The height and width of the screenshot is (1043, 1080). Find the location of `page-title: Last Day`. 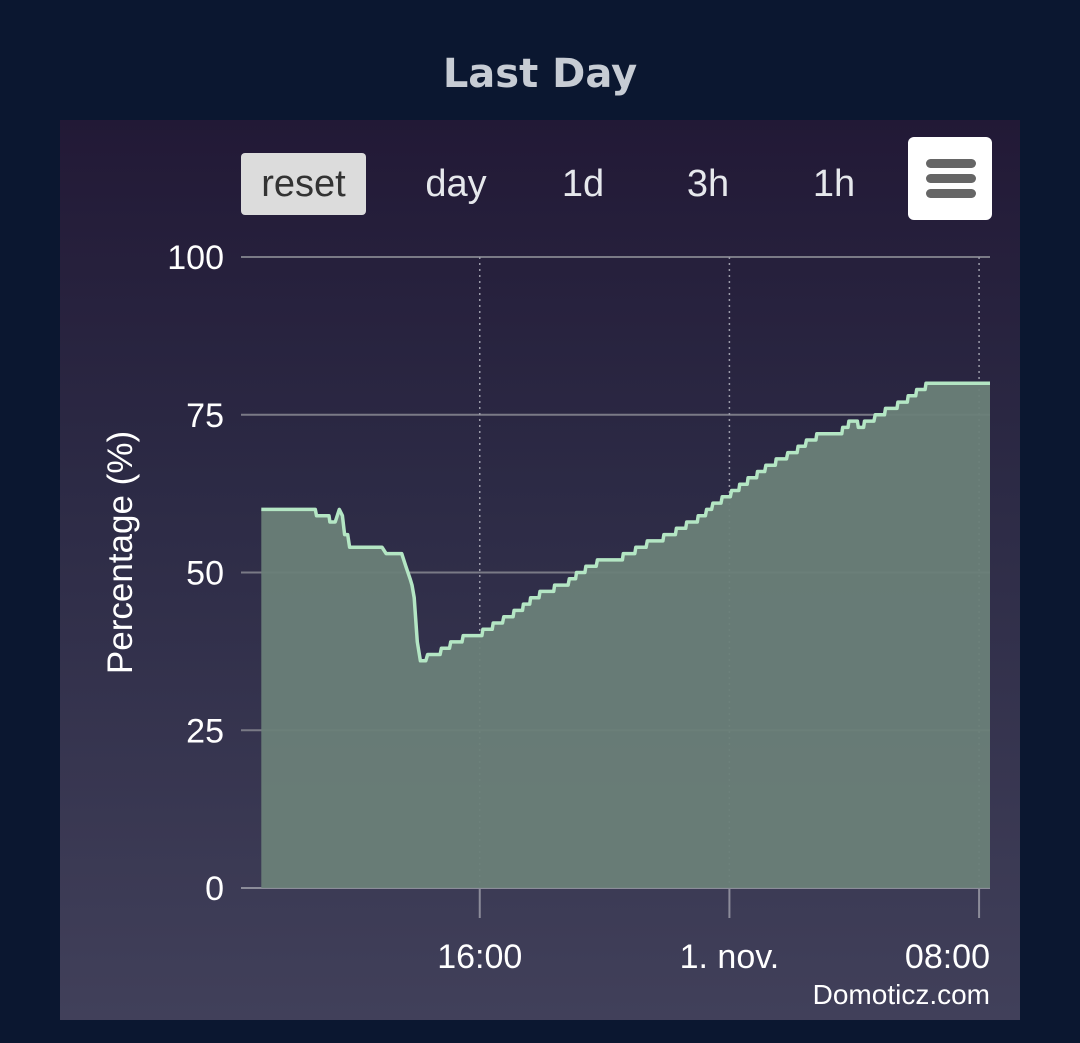

page-title: Last Day is located at coordinates (540, 74).